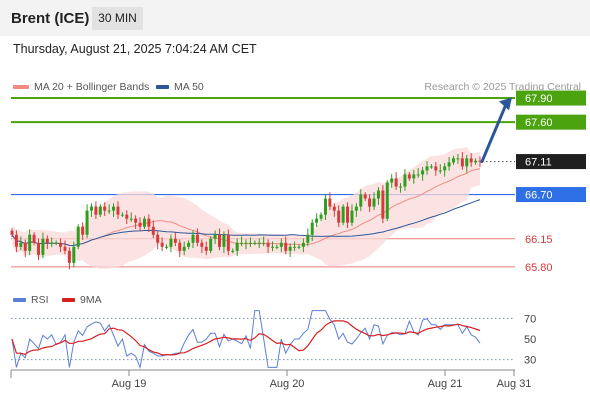 The width and height of the screenshot is (590, 400). What do you see at coordinates (496, 130) in the screenshot?
I see `forecast-arrow` at bounding box center [496, 130].